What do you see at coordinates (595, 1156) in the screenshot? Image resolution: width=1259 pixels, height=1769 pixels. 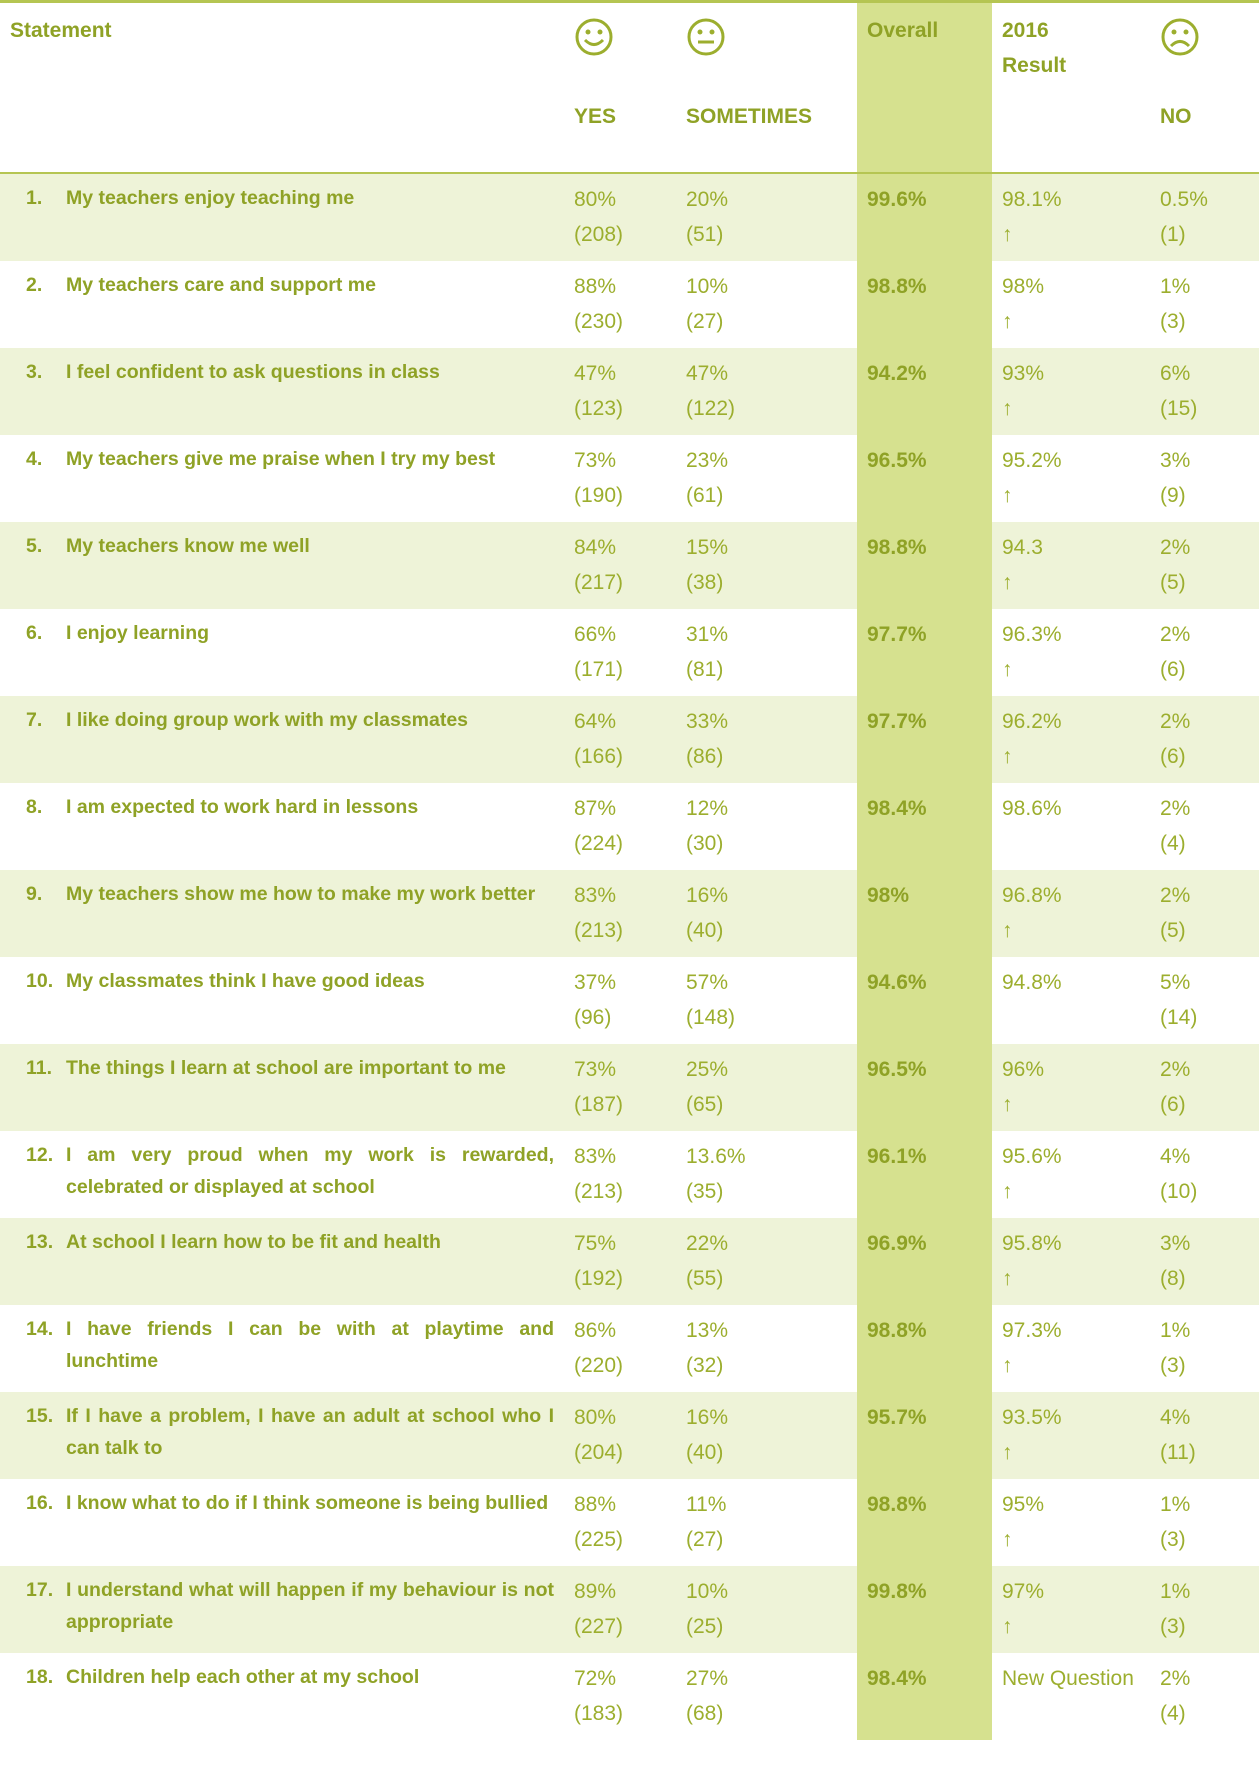 I see `yes-cell-value: 83%` at bounding box center [595, 1156].